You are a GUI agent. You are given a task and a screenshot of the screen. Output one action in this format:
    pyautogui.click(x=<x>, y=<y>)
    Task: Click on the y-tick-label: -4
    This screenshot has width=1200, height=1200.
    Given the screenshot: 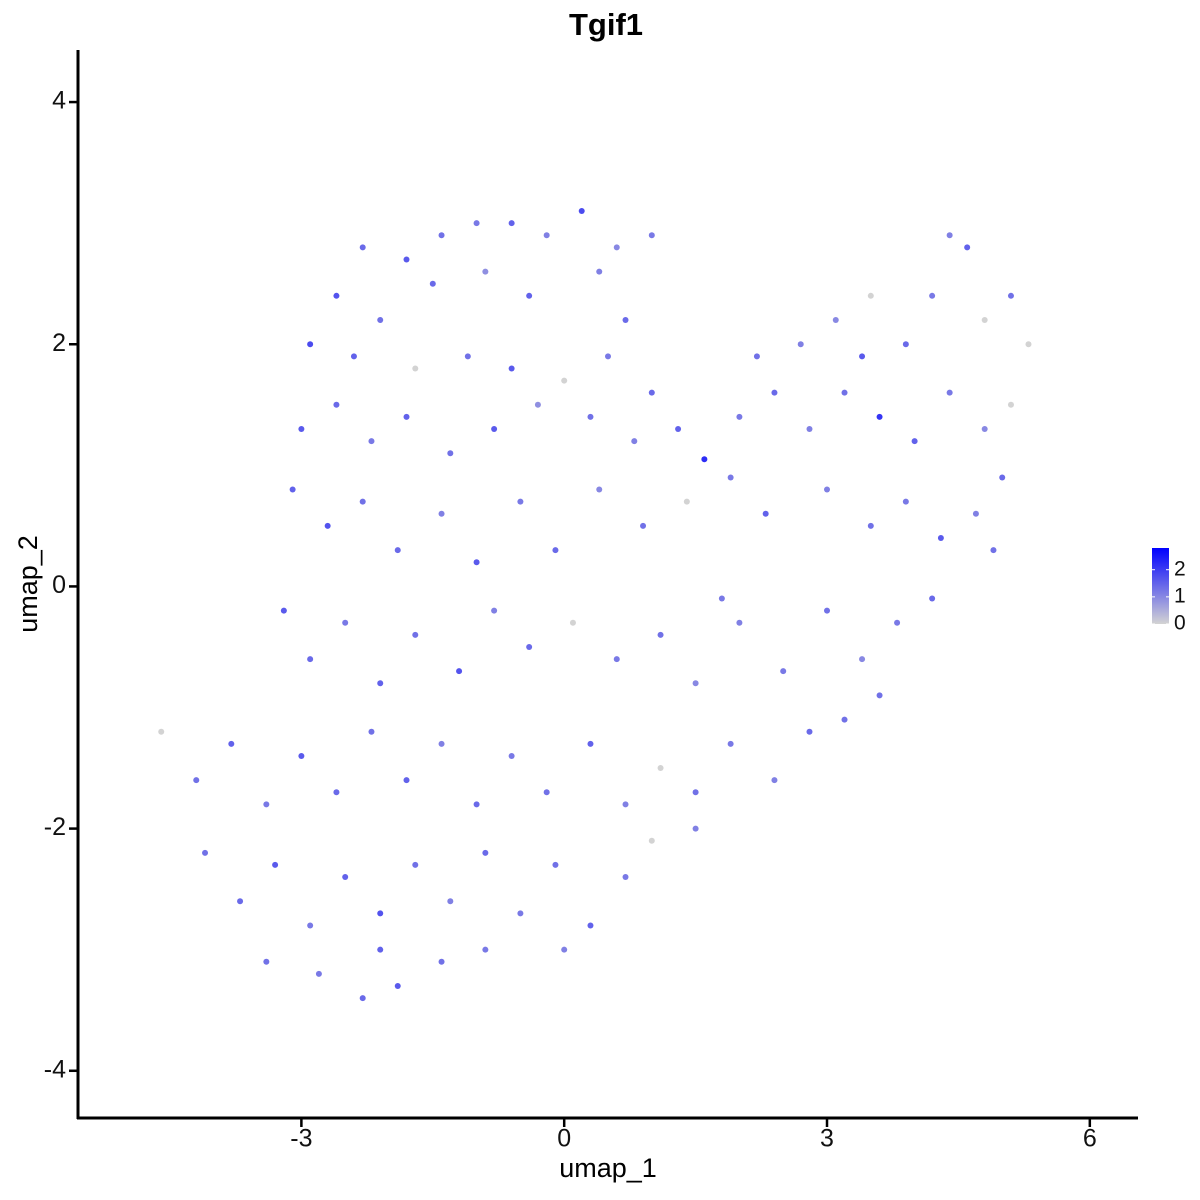 What is the action you would take?
    pyautogui.click(x=55, y=1069)
    